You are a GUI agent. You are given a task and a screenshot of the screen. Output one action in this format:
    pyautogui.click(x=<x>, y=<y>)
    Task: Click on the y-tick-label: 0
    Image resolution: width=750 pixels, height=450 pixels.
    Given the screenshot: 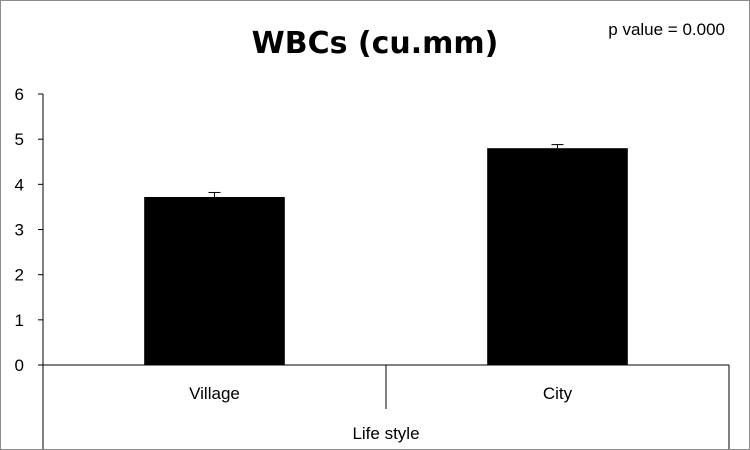 What is the action you would take?
    pyautogui.click(x=19, y=365)
    